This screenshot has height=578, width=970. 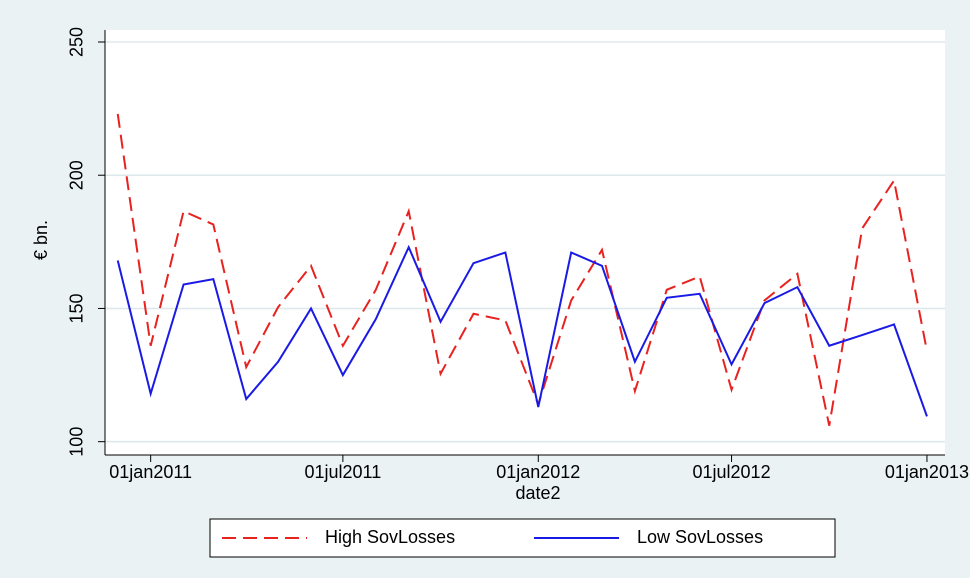 What do you see at coordinates (41, 240) in the screenshot?
I see `y-axis-label: € bn.` at bounding box center [41, 240].